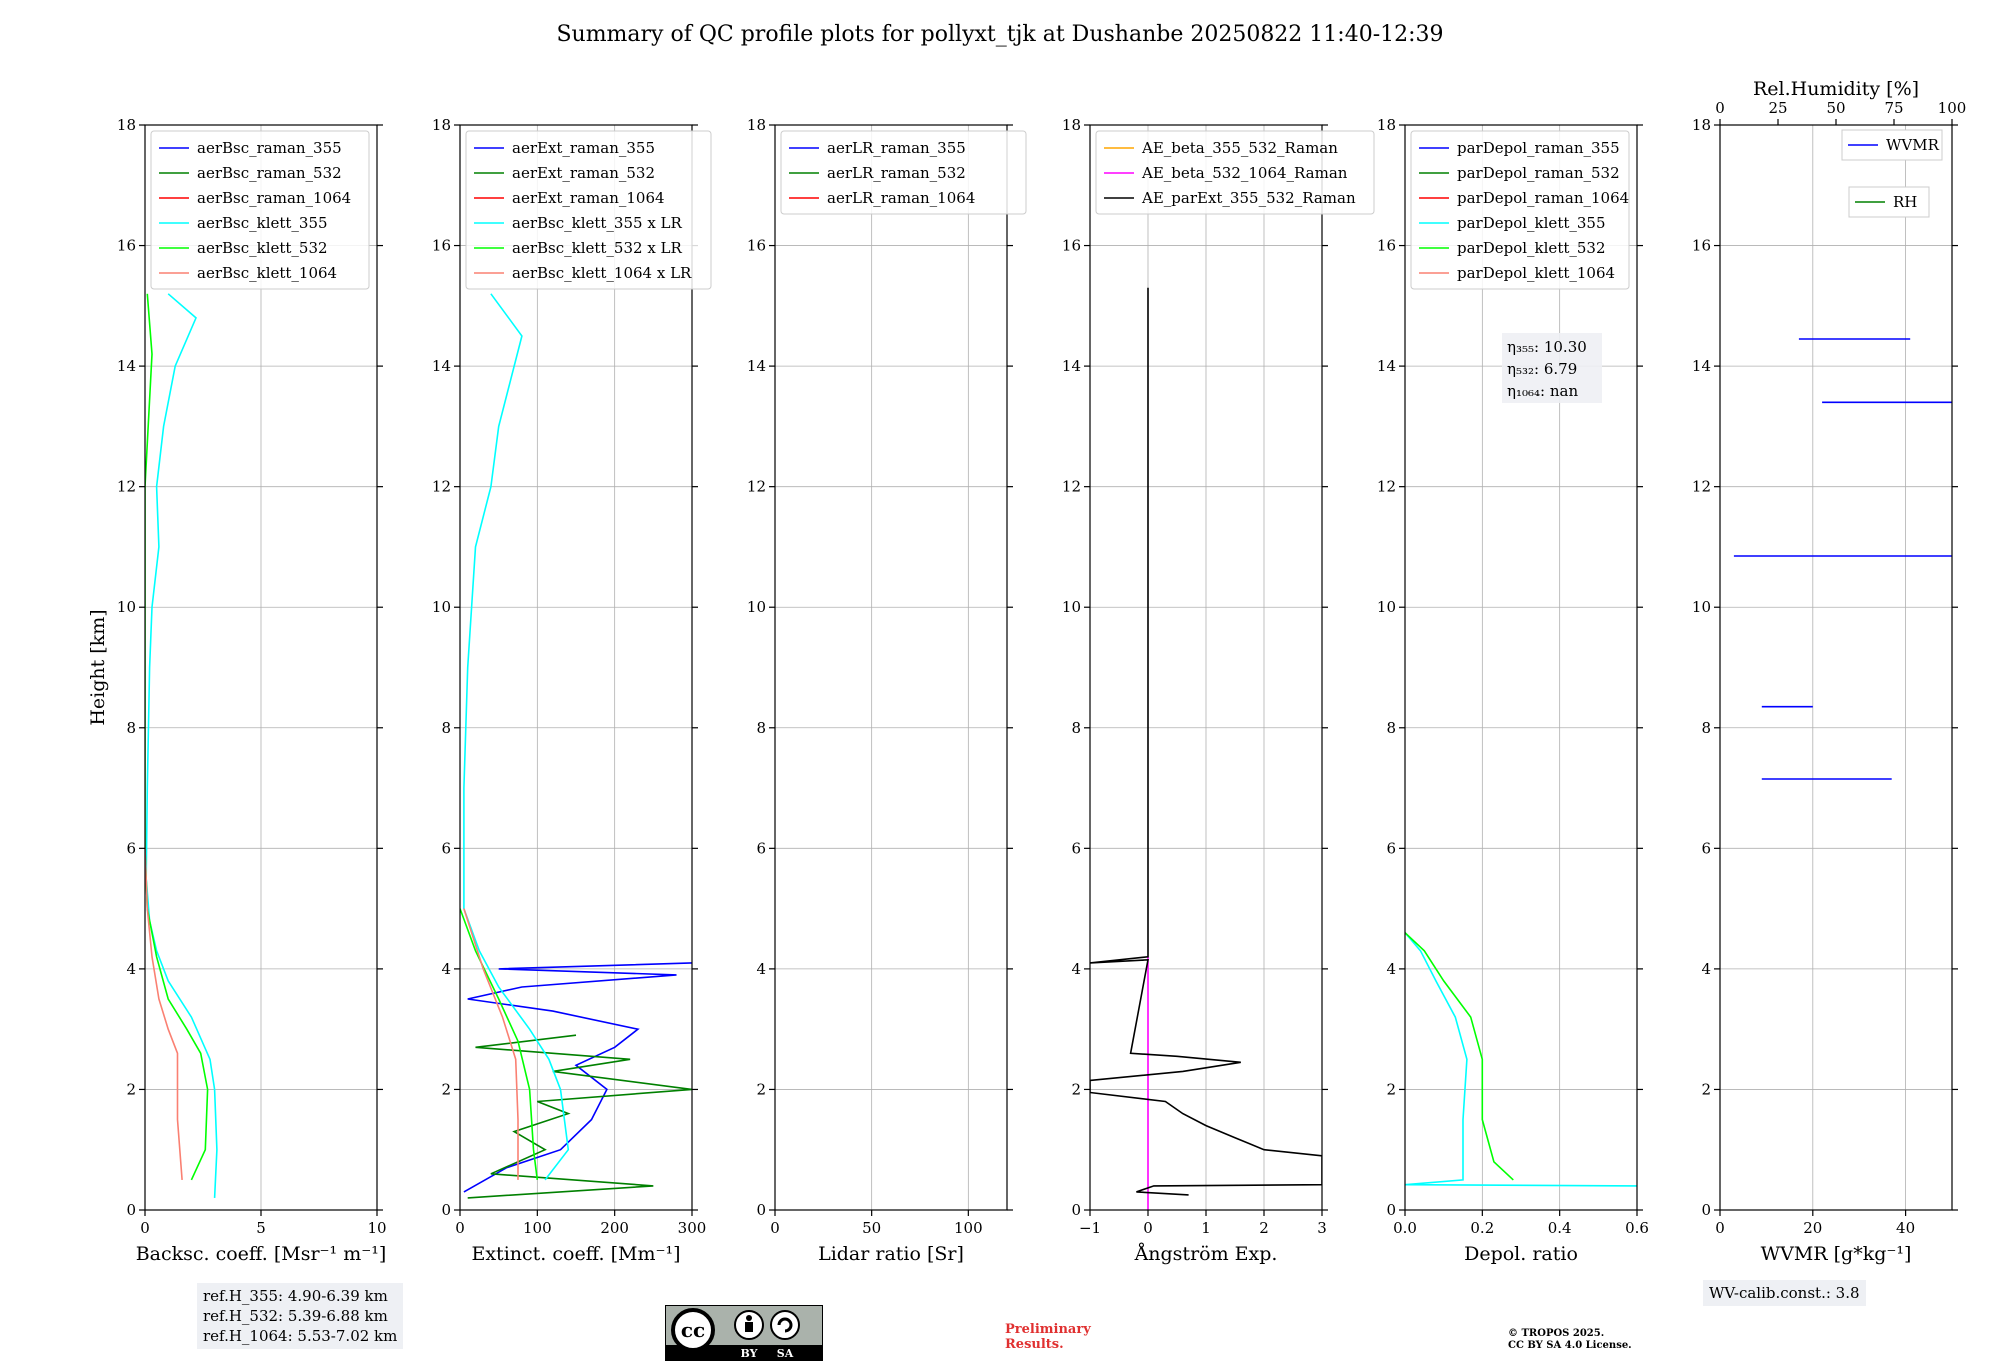 This screenshot has height=1361, width=2000. Describe the element at coordinates (269, 173) in the screenshot. I see `legend-entry: aerBsc_raman_532` at that location.